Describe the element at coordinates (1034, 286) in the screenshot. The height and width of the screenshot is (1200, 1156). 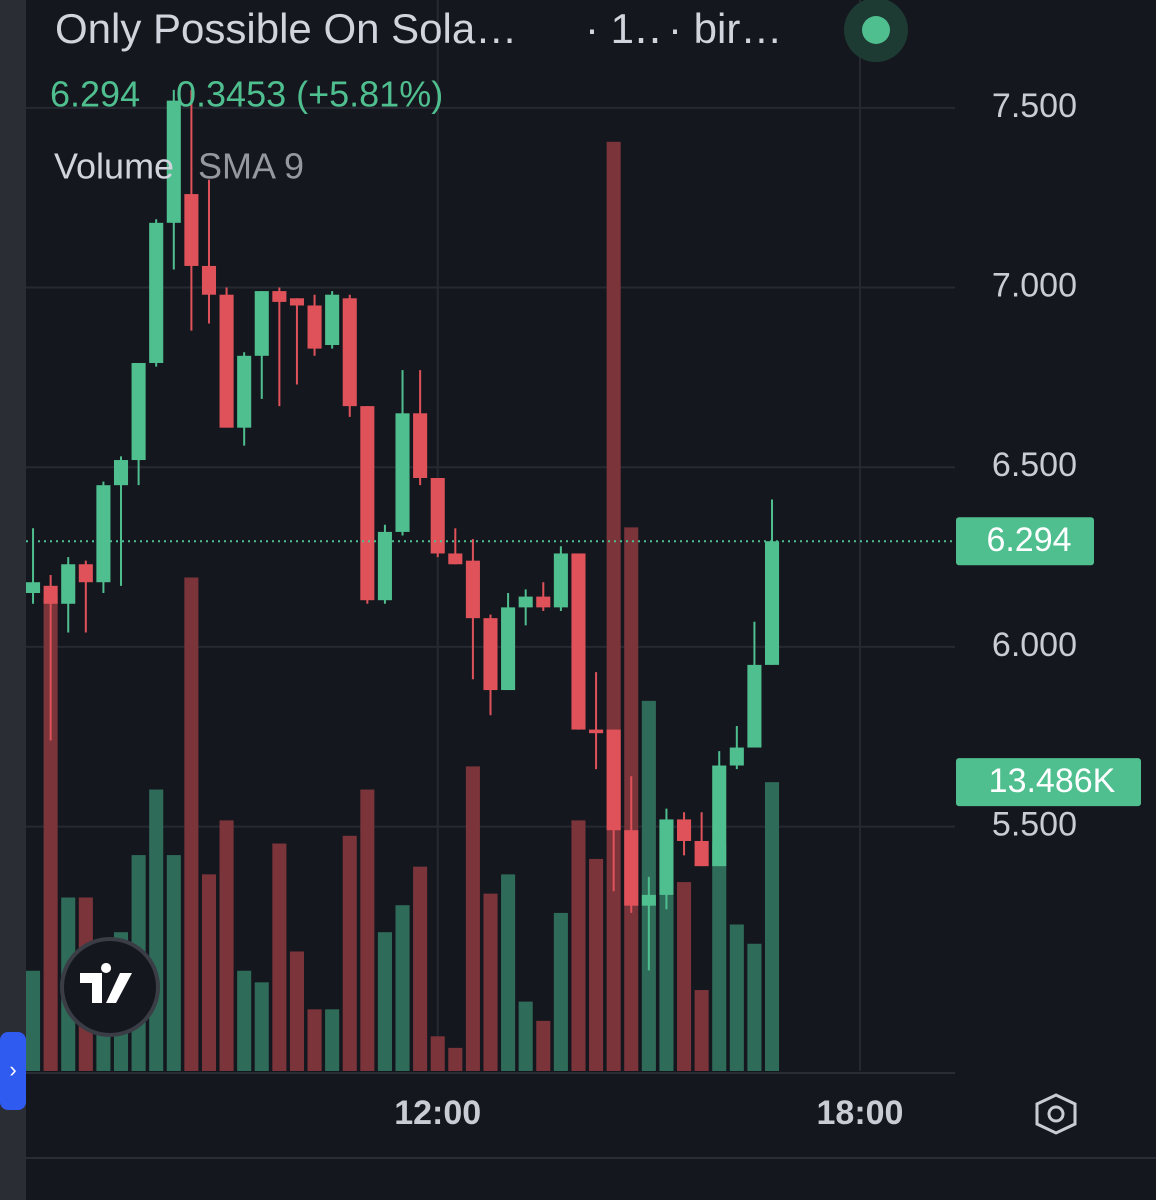
I see `y-tick-label: 7.000` at that location.